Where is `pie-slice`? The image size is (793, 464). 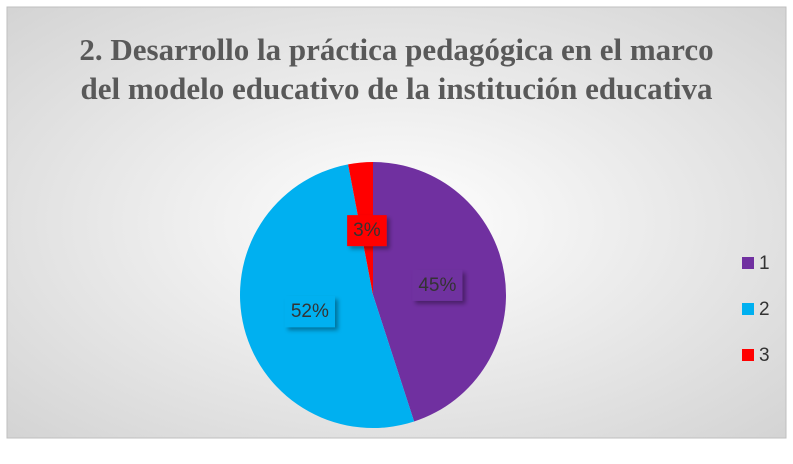
pie-slice is located at coordinates (327, 296).